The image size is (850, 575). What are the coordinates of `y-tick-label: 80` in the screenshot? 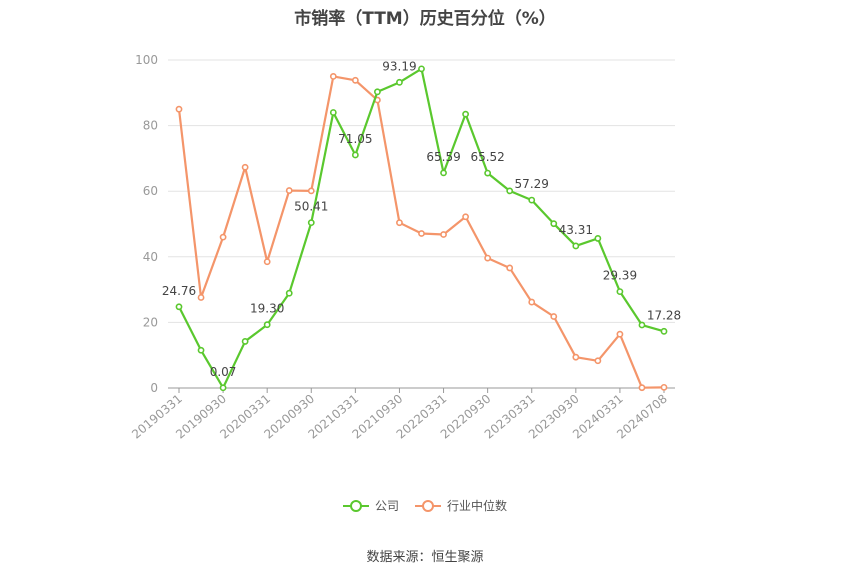 It's located at (150, 126).